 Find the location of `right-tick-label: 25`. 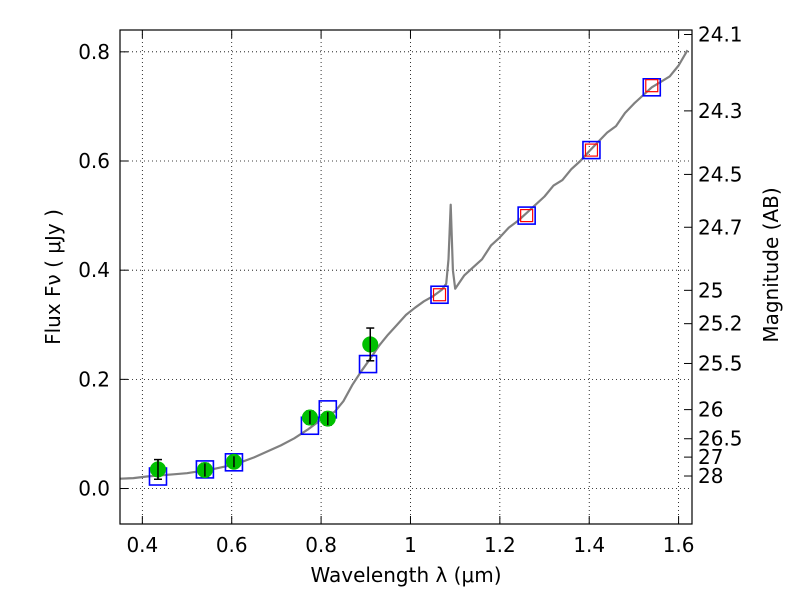

right-tick-label: 25 is located at coordinates (710, 290).